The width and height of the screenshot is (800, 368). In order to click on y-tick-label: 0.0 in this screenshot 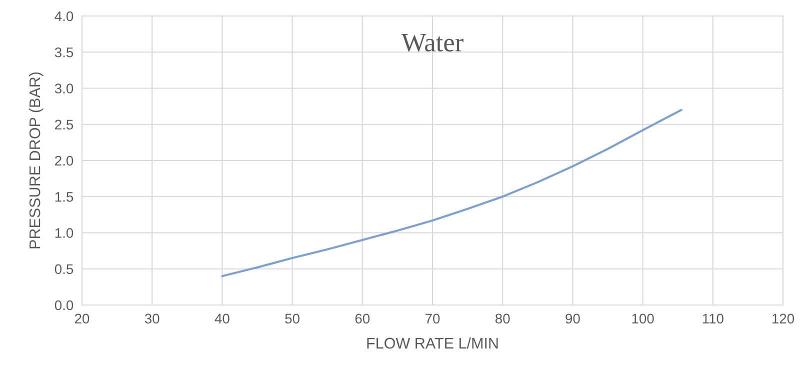, I will do `click(64, 305)`.